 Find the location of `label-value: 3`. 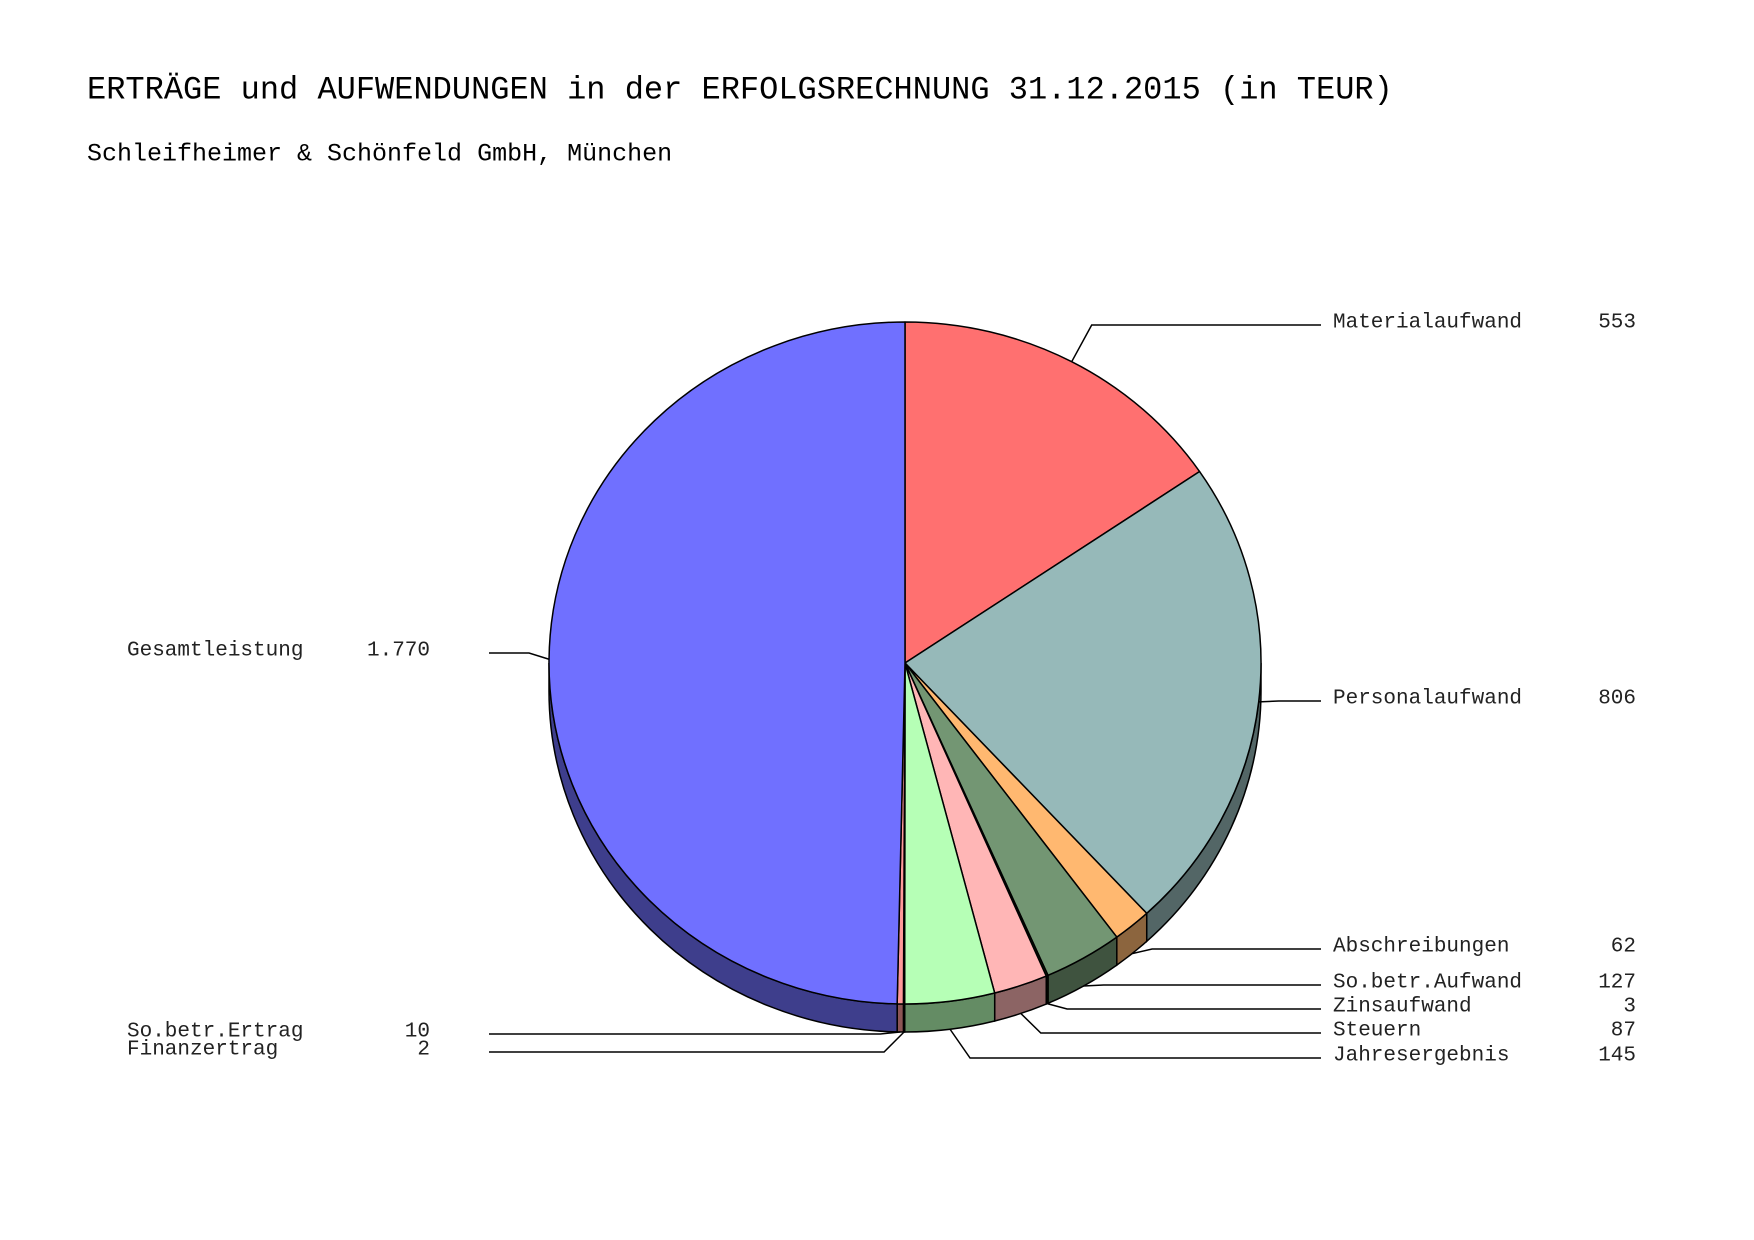

label-value: 3 is located at coordinates (1629, 1007).